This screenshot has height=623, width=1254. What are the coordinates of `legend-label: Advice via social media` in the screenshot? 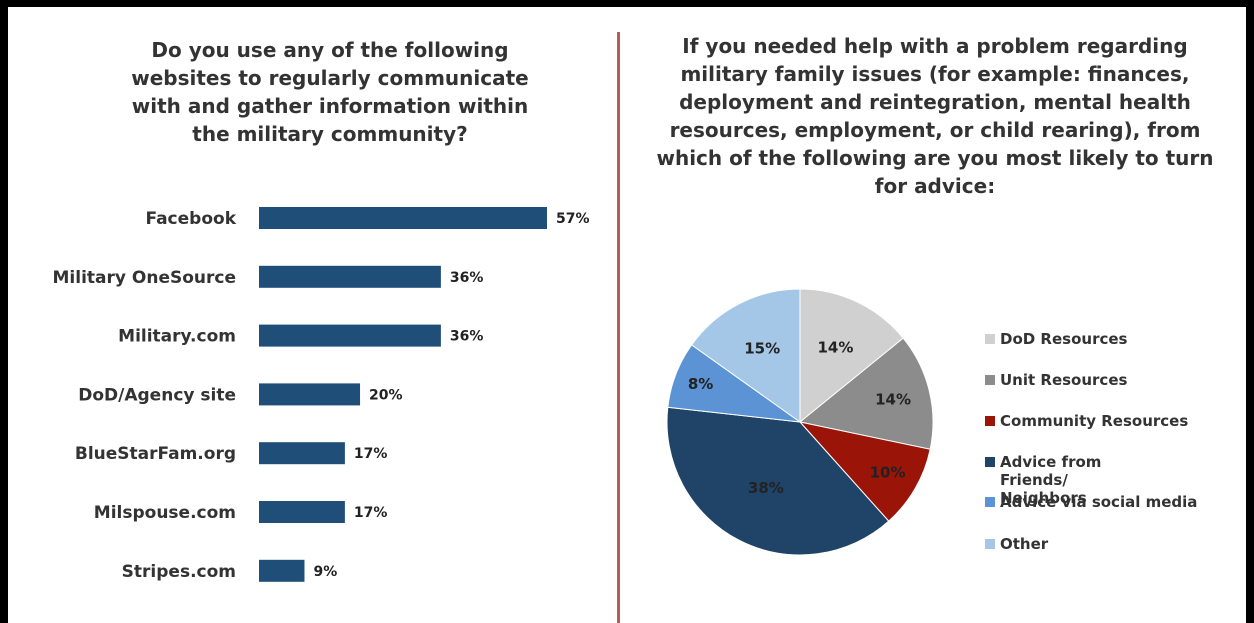 It's located at (1099, 502).